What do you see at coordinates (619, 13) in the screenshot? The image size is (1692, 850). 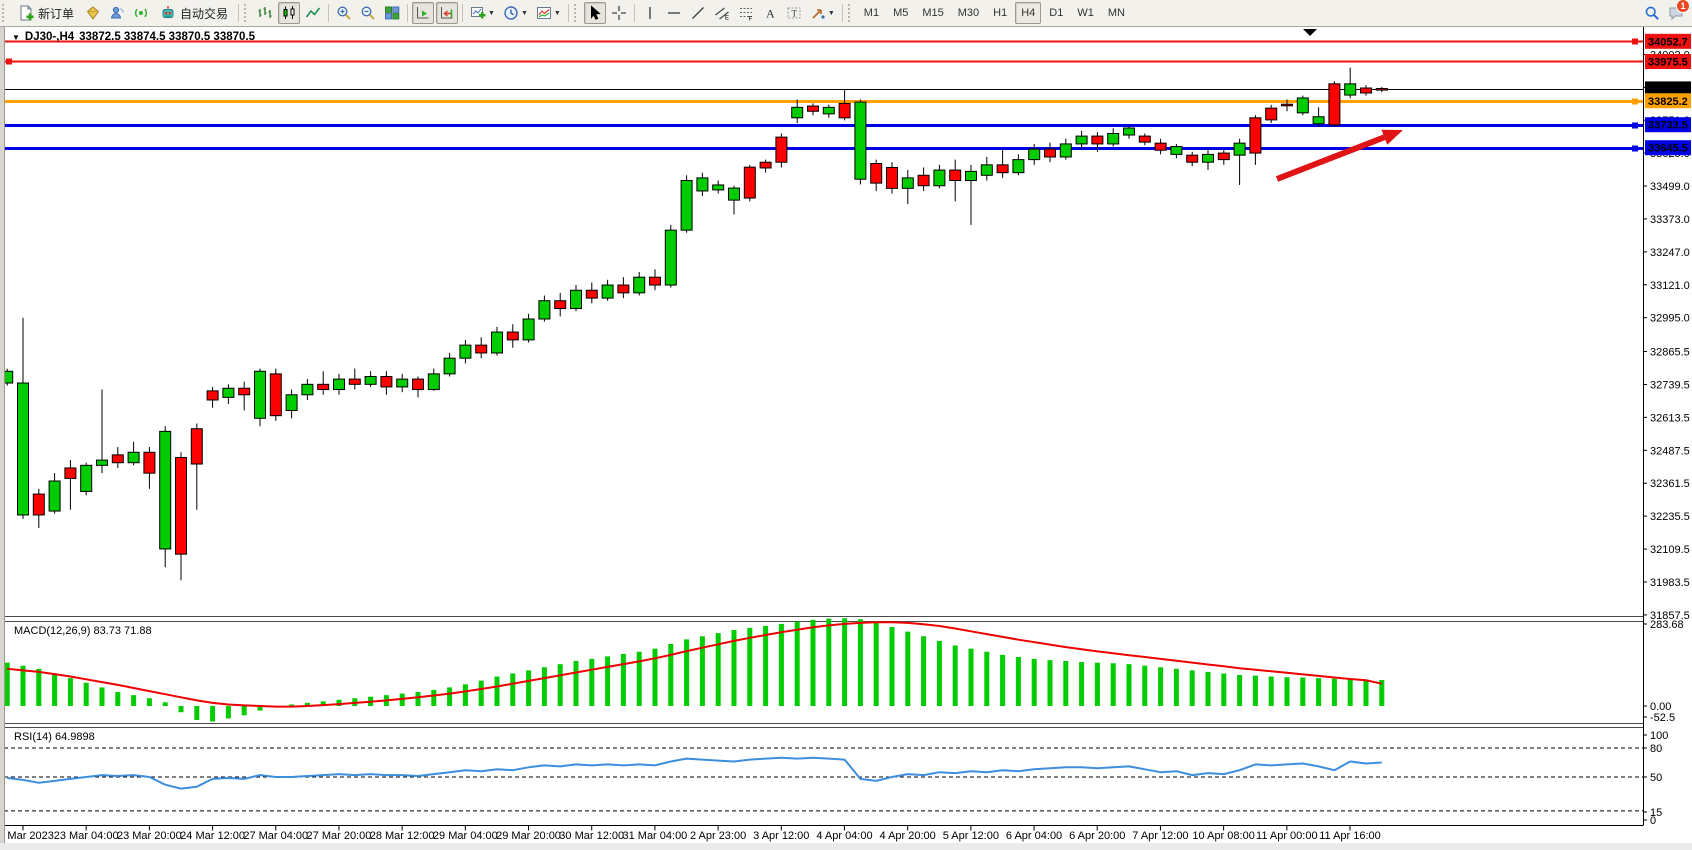 I see `crosshair-button` at bounding box center [619, 13].